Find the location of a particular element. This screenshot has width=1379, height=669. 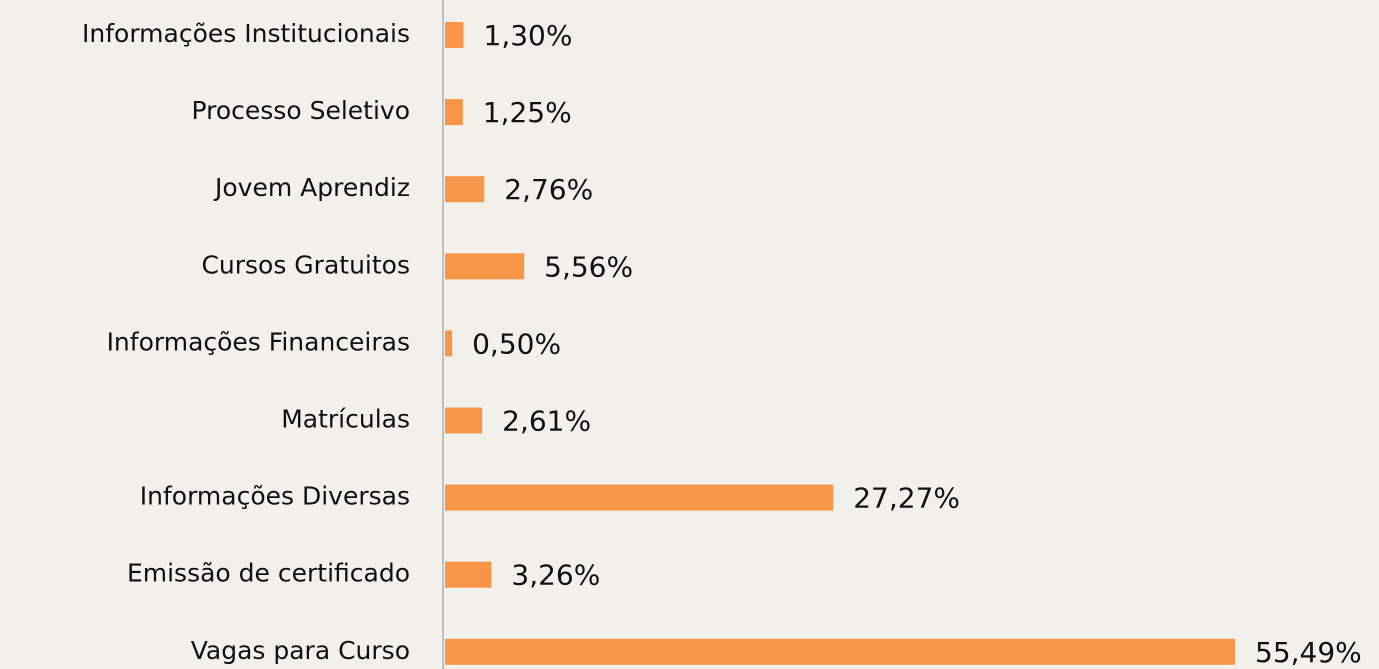

category-label: Vagas para Curso is located at coordinates (300, 650).